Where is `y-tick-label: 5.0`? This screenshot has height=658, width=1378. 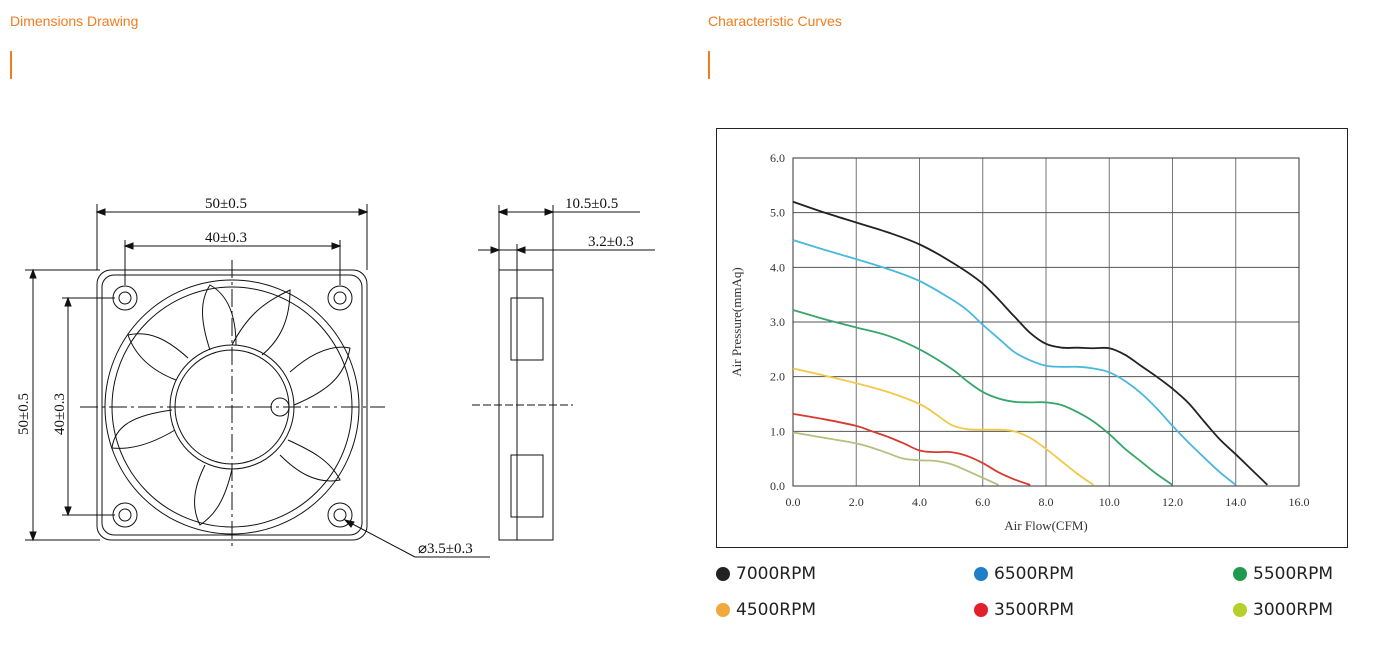 y-tick-label: 5.0 is located at coordinates (777, 213).